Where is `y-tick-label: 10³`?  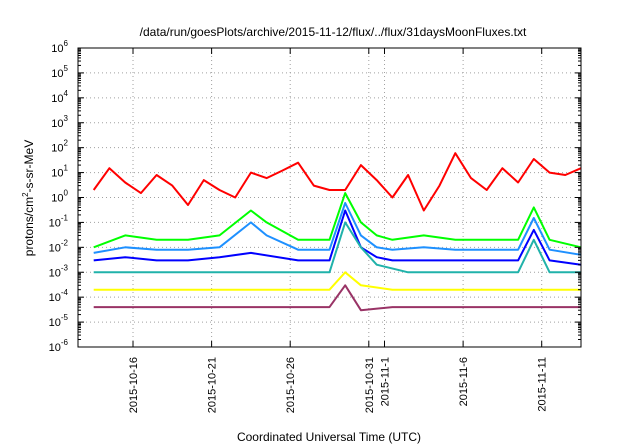 y-tick-label: 10³ is located at coordinates (59, 122).